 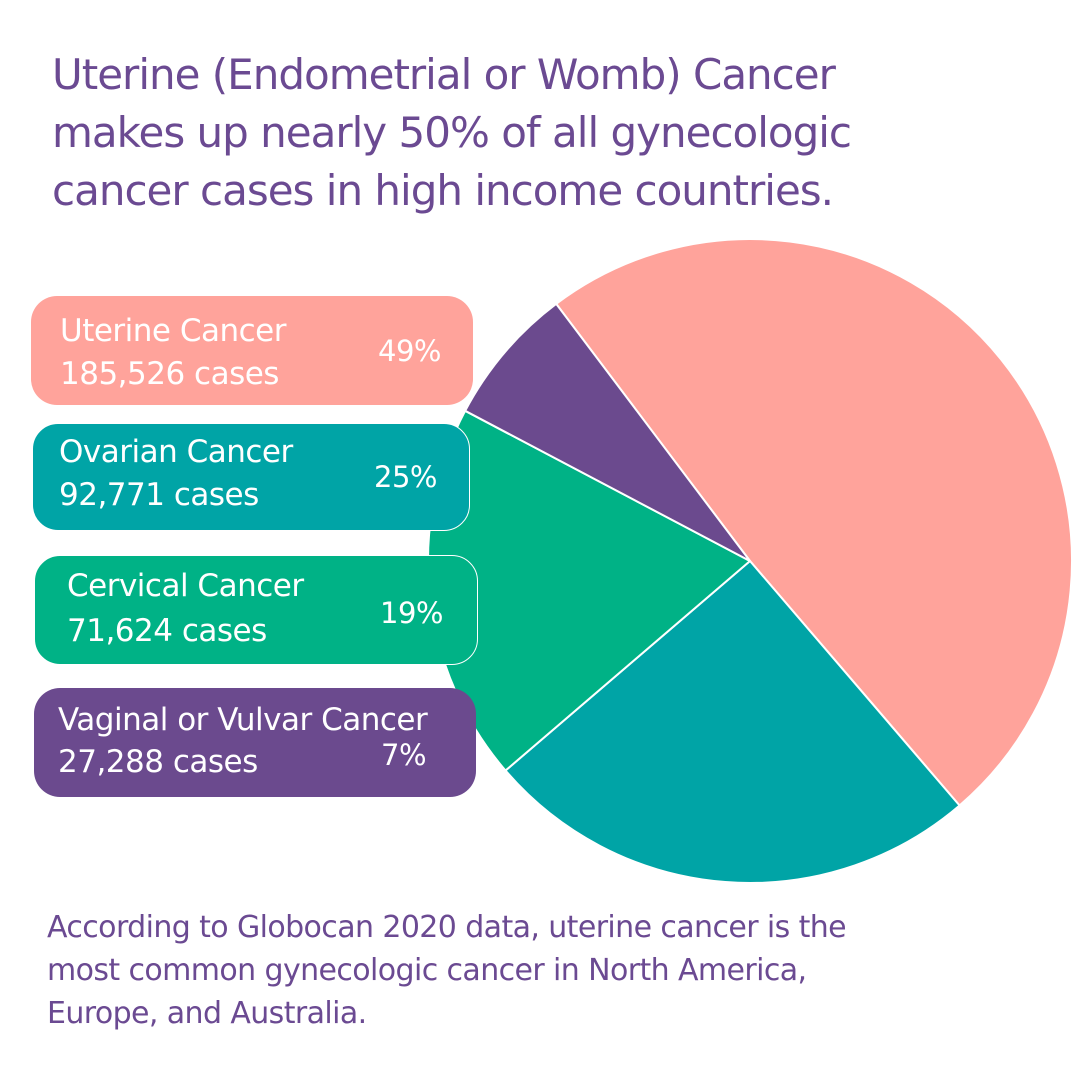 What do you see at coordinates (176, 452) in the screenshot?
I see `legend-label-ovarian: Ovarian Cancer` at bounding box center [176, 452].